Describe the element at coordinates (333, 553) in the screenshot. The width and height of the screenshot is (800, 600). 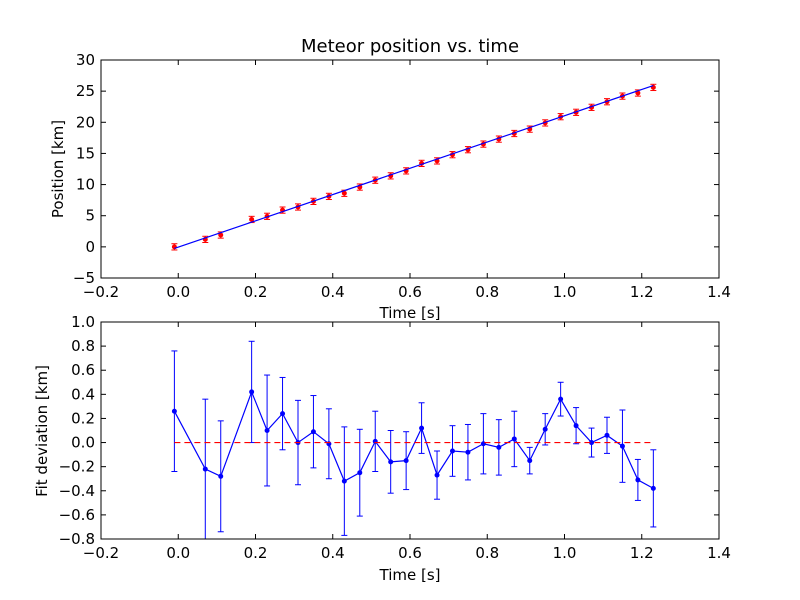
I see `deviation-xtick-label: 0.4` at that location.